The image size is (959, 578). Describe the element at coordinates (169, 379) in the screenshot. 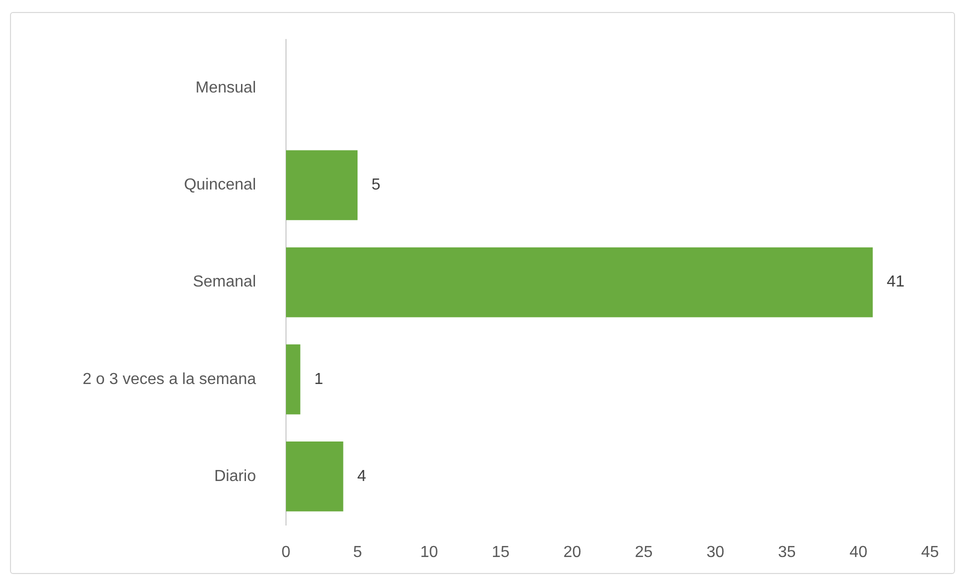

I see `y-tick-label: 2 o 3 veces a la semana` at that location.